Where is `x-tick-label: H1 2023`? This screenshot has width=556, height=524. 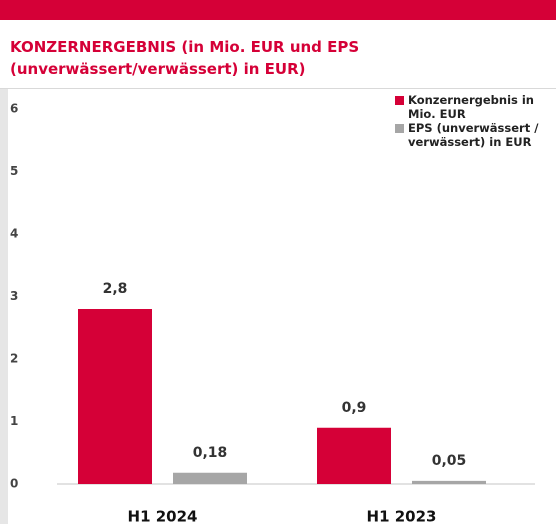
x-tick-label: H1 2023 is located at coordinates (402, 516).